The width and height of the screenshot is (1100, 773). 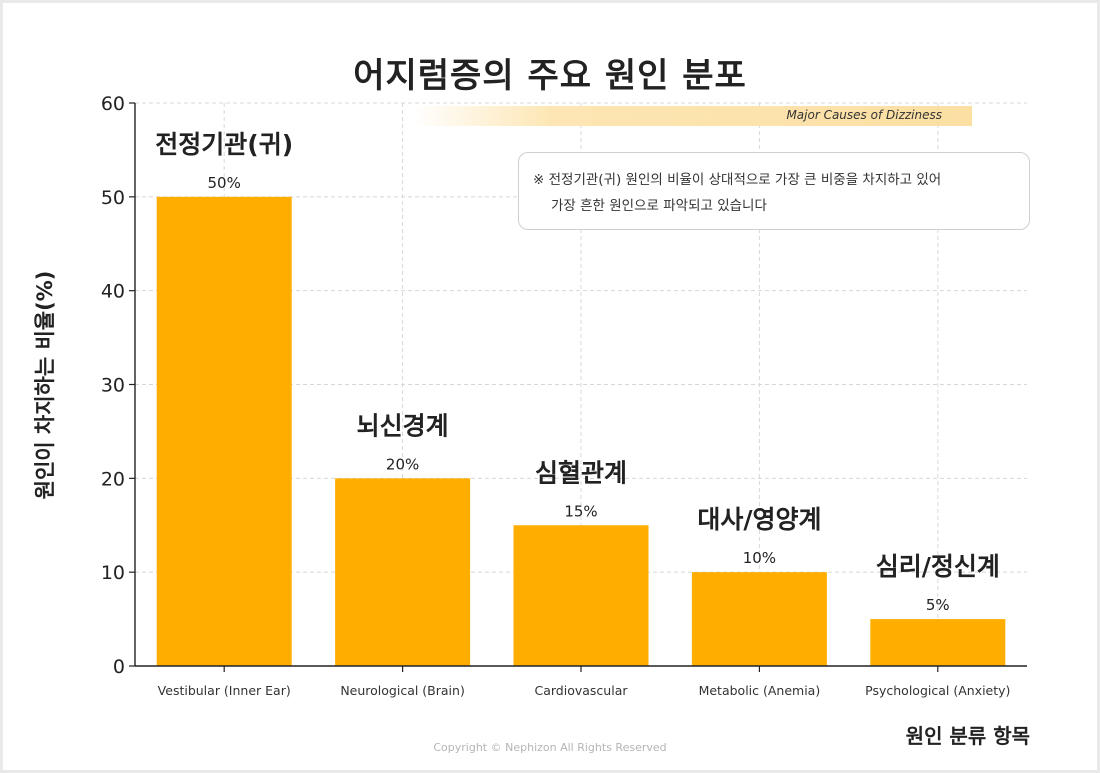 I want to click on bar-value-label: 5%, so click(x=938, y=605).